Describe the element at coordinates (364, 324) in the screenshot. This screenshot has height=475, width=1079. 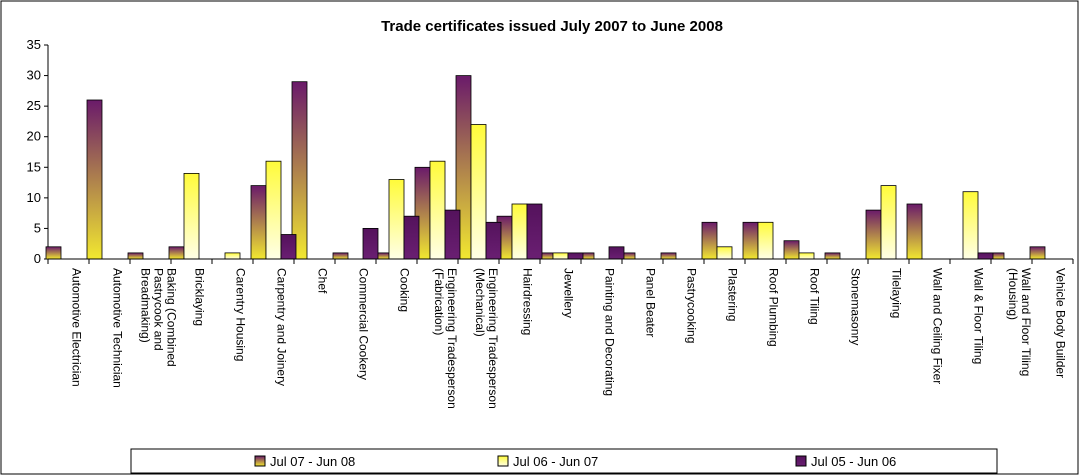
I see `x-tick-label: Commercial Cookery` at that location.